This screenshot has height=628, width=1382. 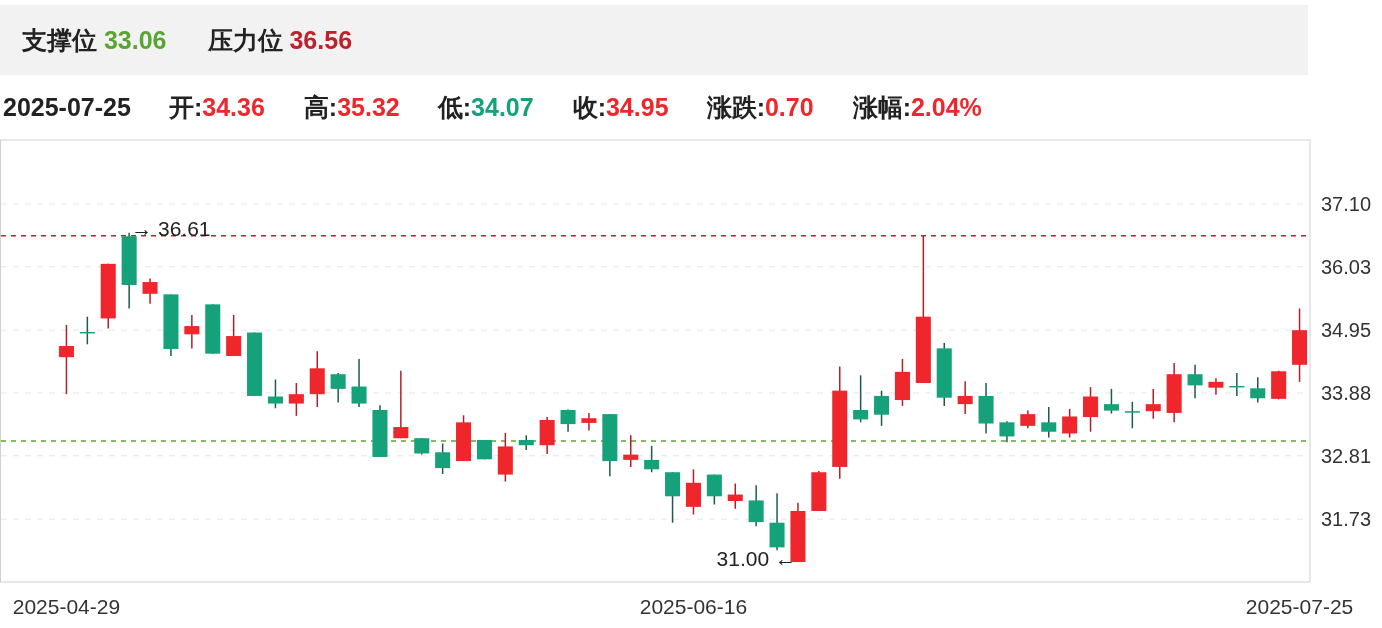 I want to click on x-tick-label: 2025-06-16, so click(x=693, y=606).